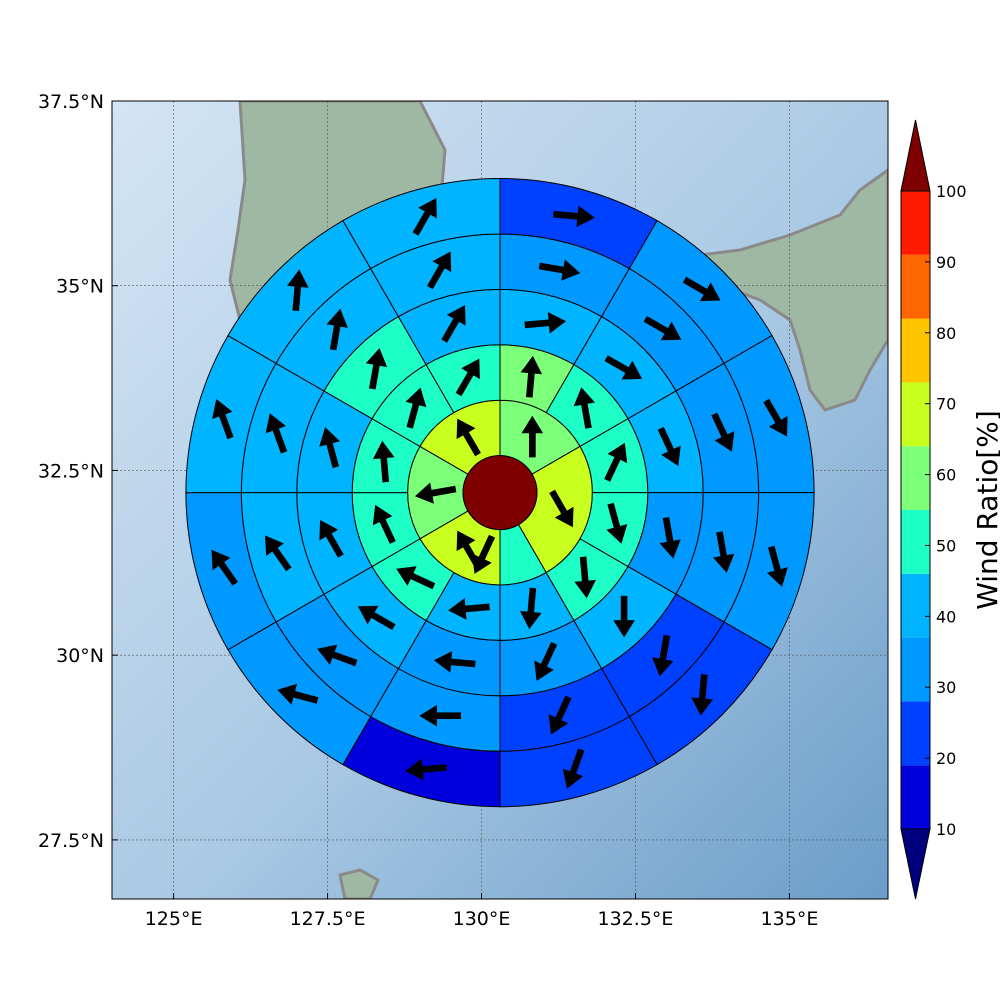 This screenshot has width=1000, height=1000. What do you see at coordinates (500, 493) in the screenshot?
I see `center-disc` at bounding box center [500, 493].